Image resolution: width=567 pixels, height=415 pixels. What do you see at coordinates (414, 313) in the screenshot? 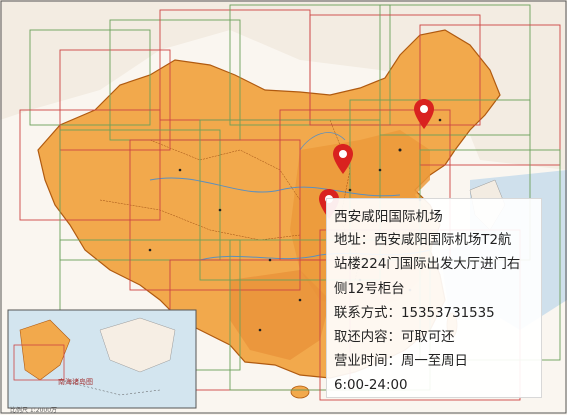
I see `contact-info: 联系方式：15353731535` at bounding box center [414, 313].